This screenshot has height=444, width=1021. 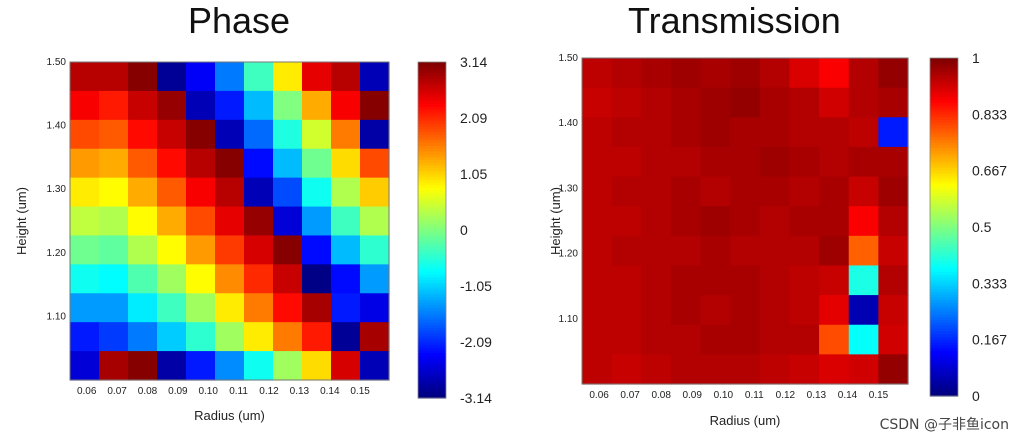 What do you see at coordinates (944, 425) in the screenshot?
I see `watermark: CSDN @子非鱼icon` at bounding box center [944, 425].